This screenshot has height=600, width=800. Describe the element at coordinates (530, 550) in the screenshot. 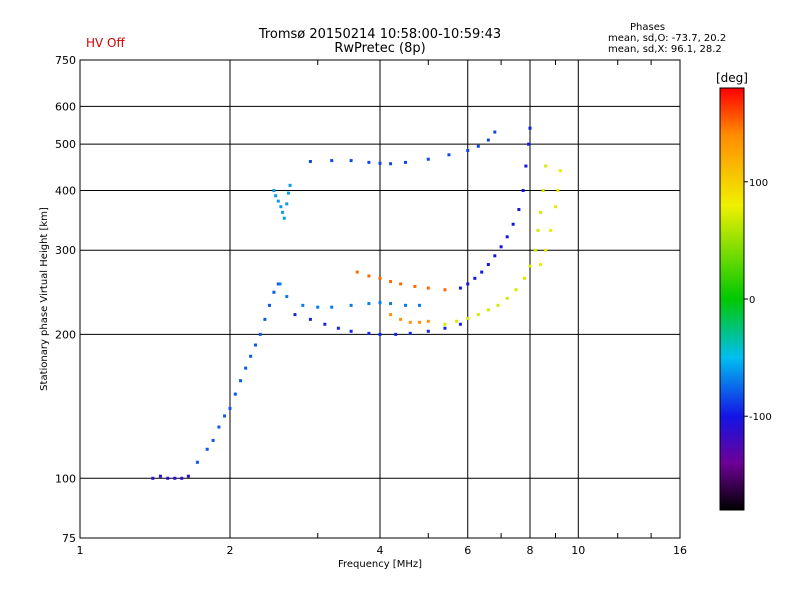

I see `x-tick-label: 8` at that location.